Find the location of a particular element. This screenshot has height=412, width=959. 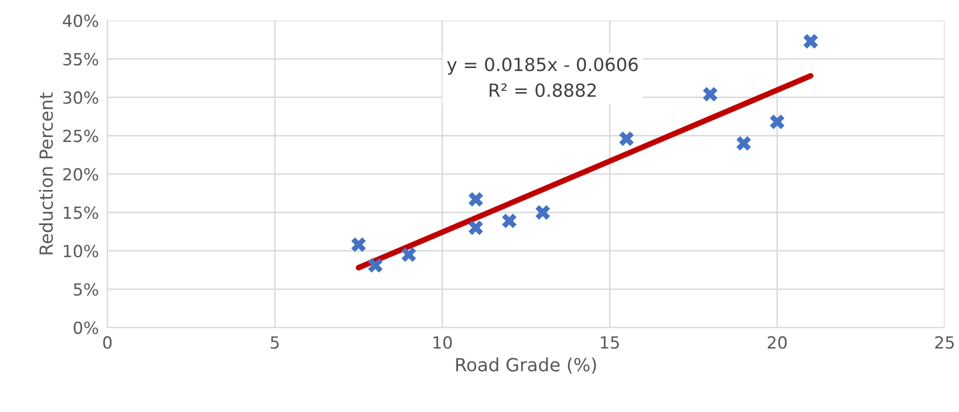

y-tick-label: 0% is located at coordinates (86, 328).